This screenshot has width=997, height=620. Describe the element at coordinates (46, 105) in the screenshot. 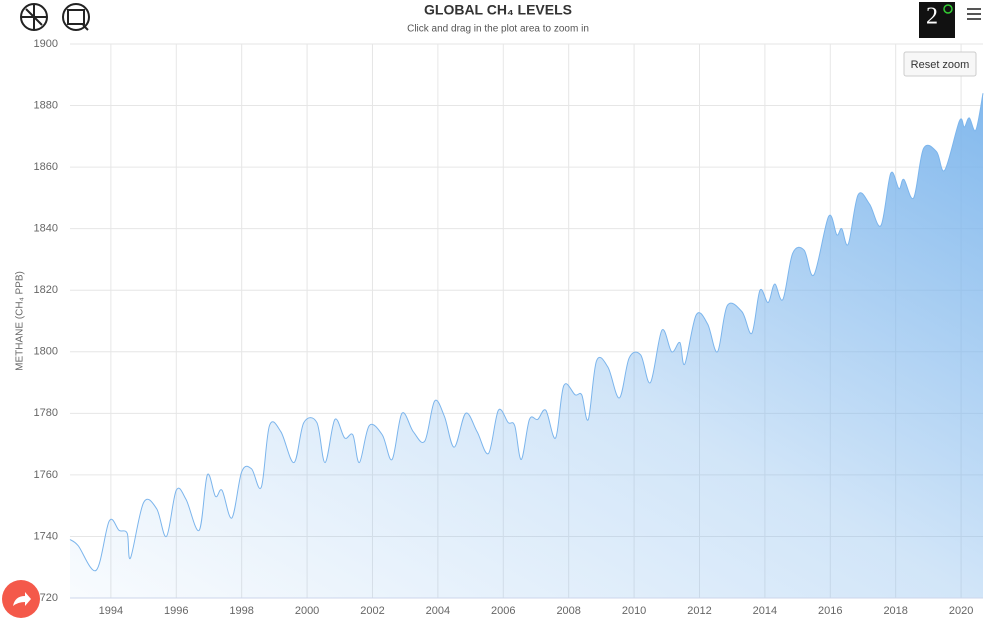

I see `y-tick-label: 1880` at that location.